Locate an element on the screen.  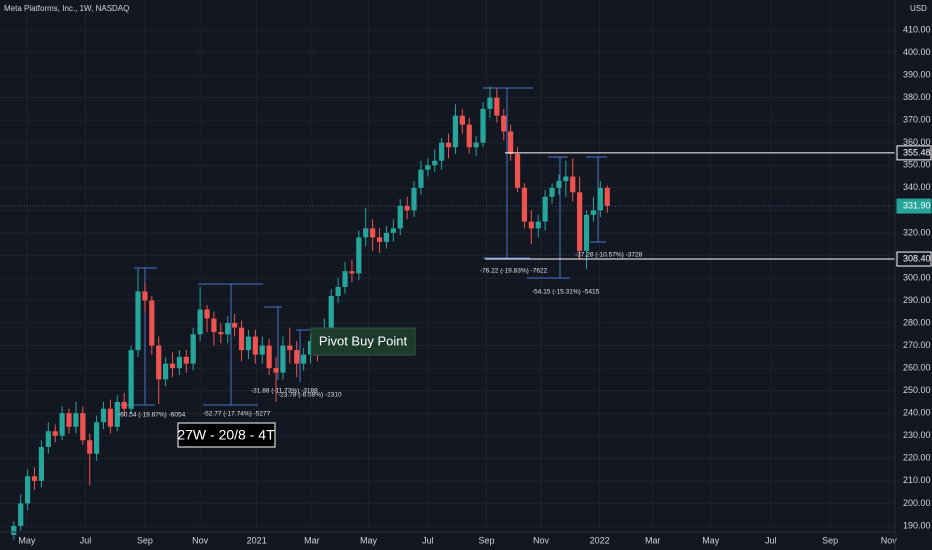
y-tick-label: 380.00 is located at coordinates (917, 97).